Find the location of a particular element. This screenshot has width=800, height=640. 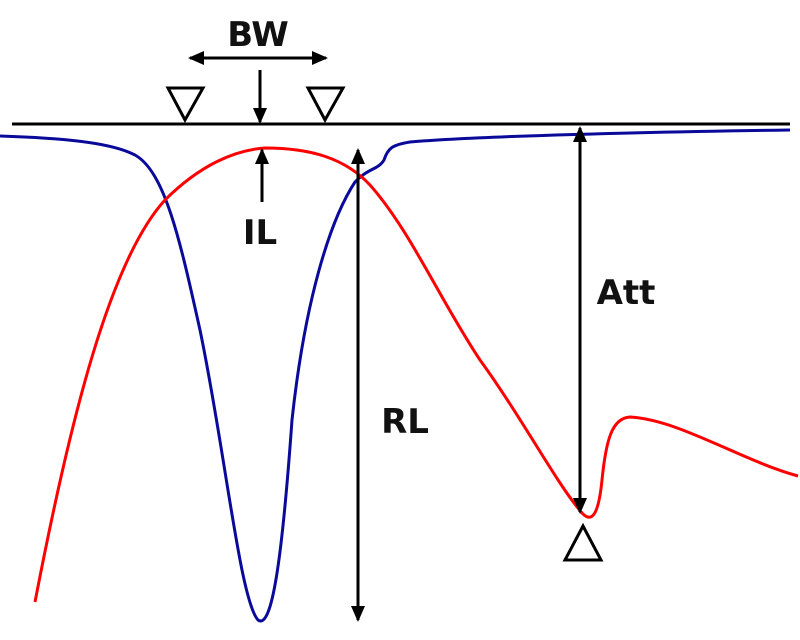

attenuation-marker is located at coordinates (583, 542).